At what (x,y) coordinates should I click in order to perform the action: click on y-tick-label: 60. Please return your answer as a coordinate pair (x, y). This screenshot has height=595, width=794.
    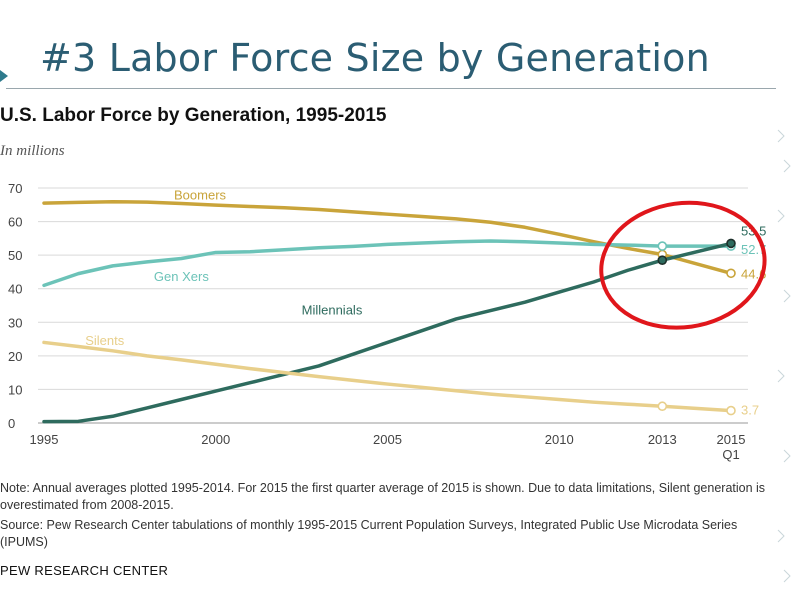
    Looking at the image, I should click on (15, 222).